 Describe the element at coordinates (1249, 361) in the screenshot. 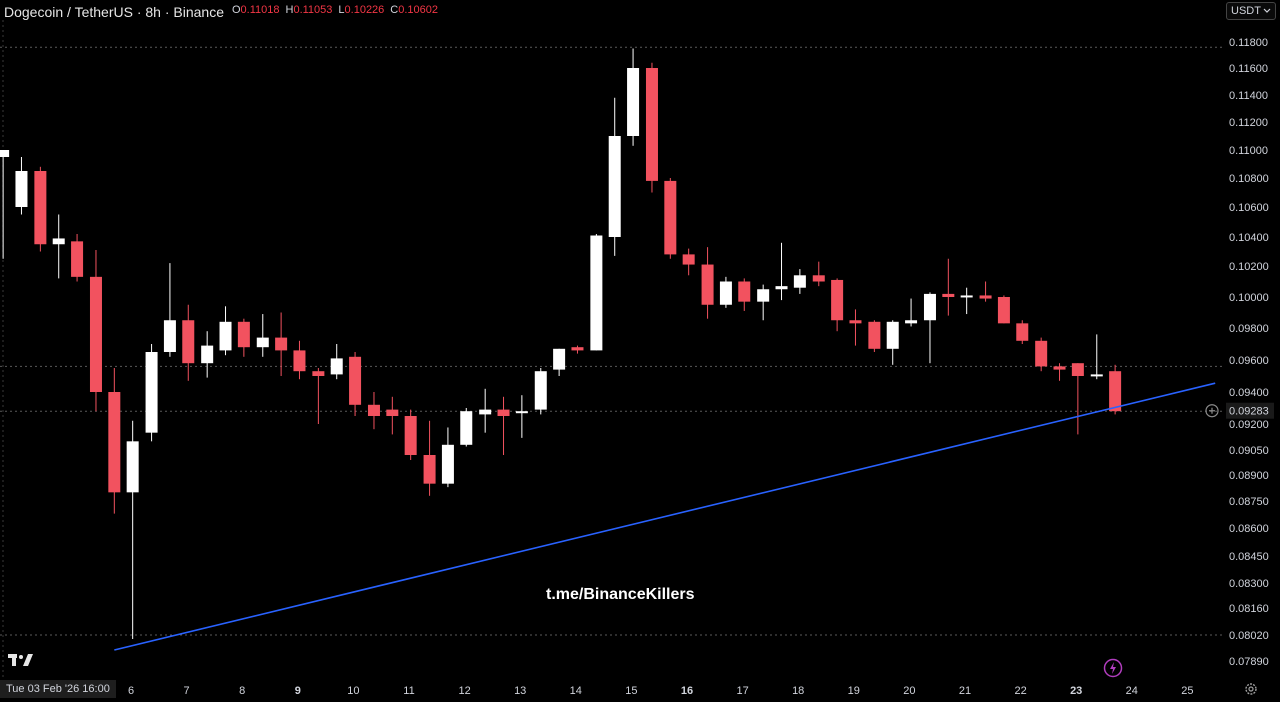

I see `y-axis-tick-label: 0.09600` at that location.